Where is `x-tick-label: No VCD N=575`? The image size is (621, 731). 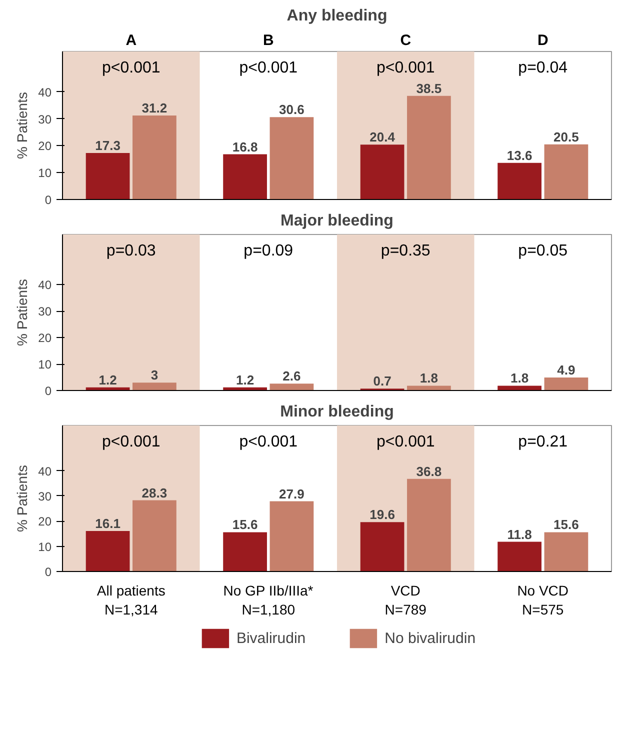
x-tick-label: No VCD N=575 is located at coordinates (543, 600).